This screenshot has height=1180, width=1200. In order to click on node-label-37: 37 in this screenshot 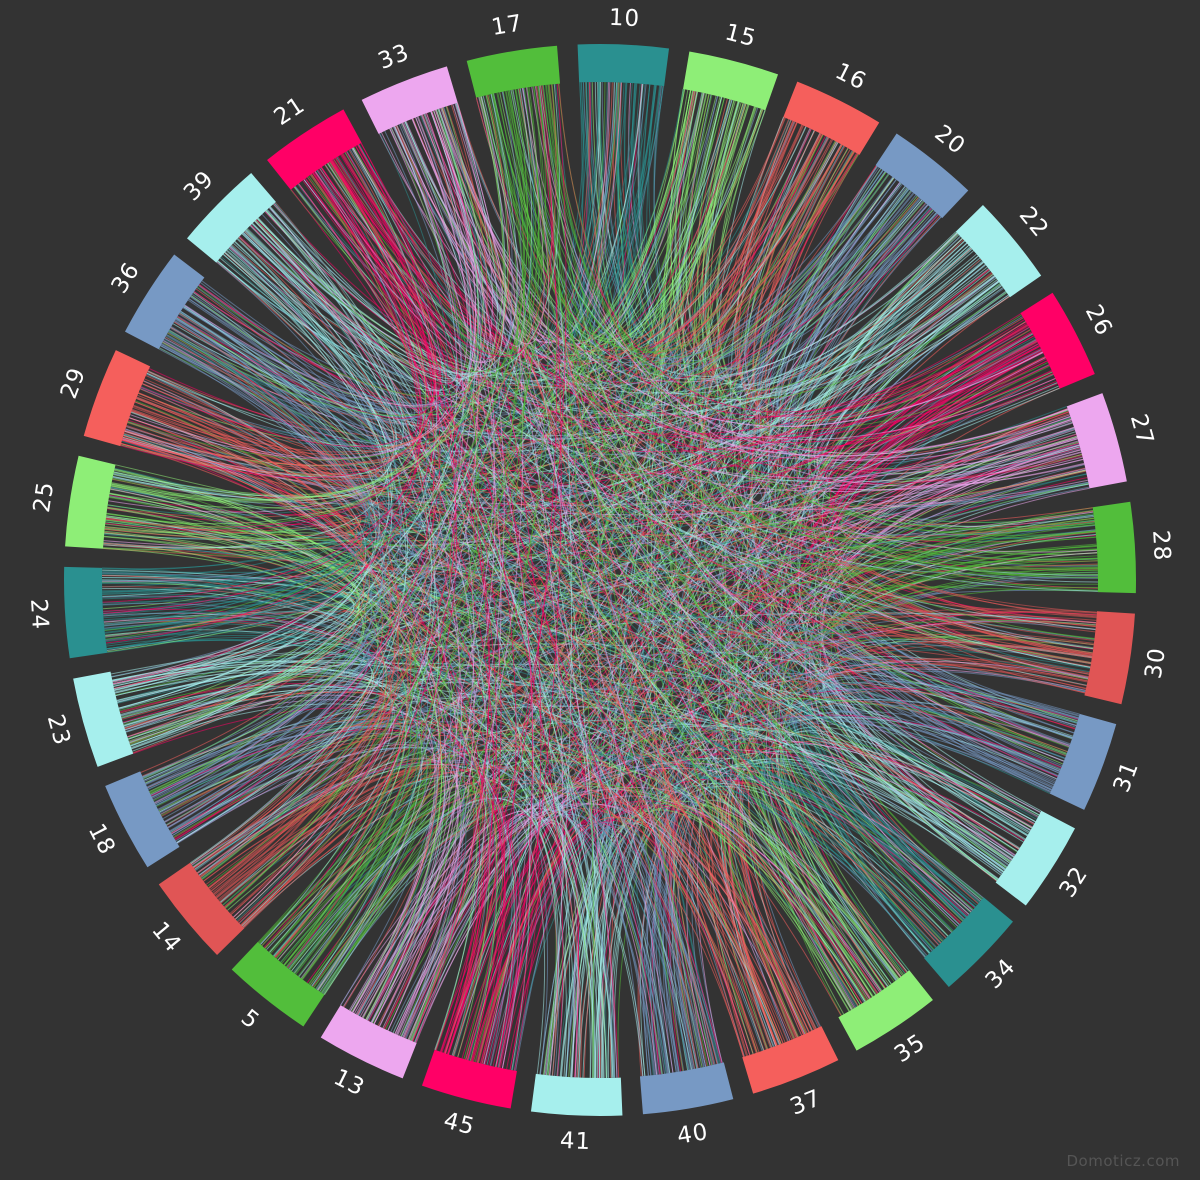, I will do `click(806, 1103)`.